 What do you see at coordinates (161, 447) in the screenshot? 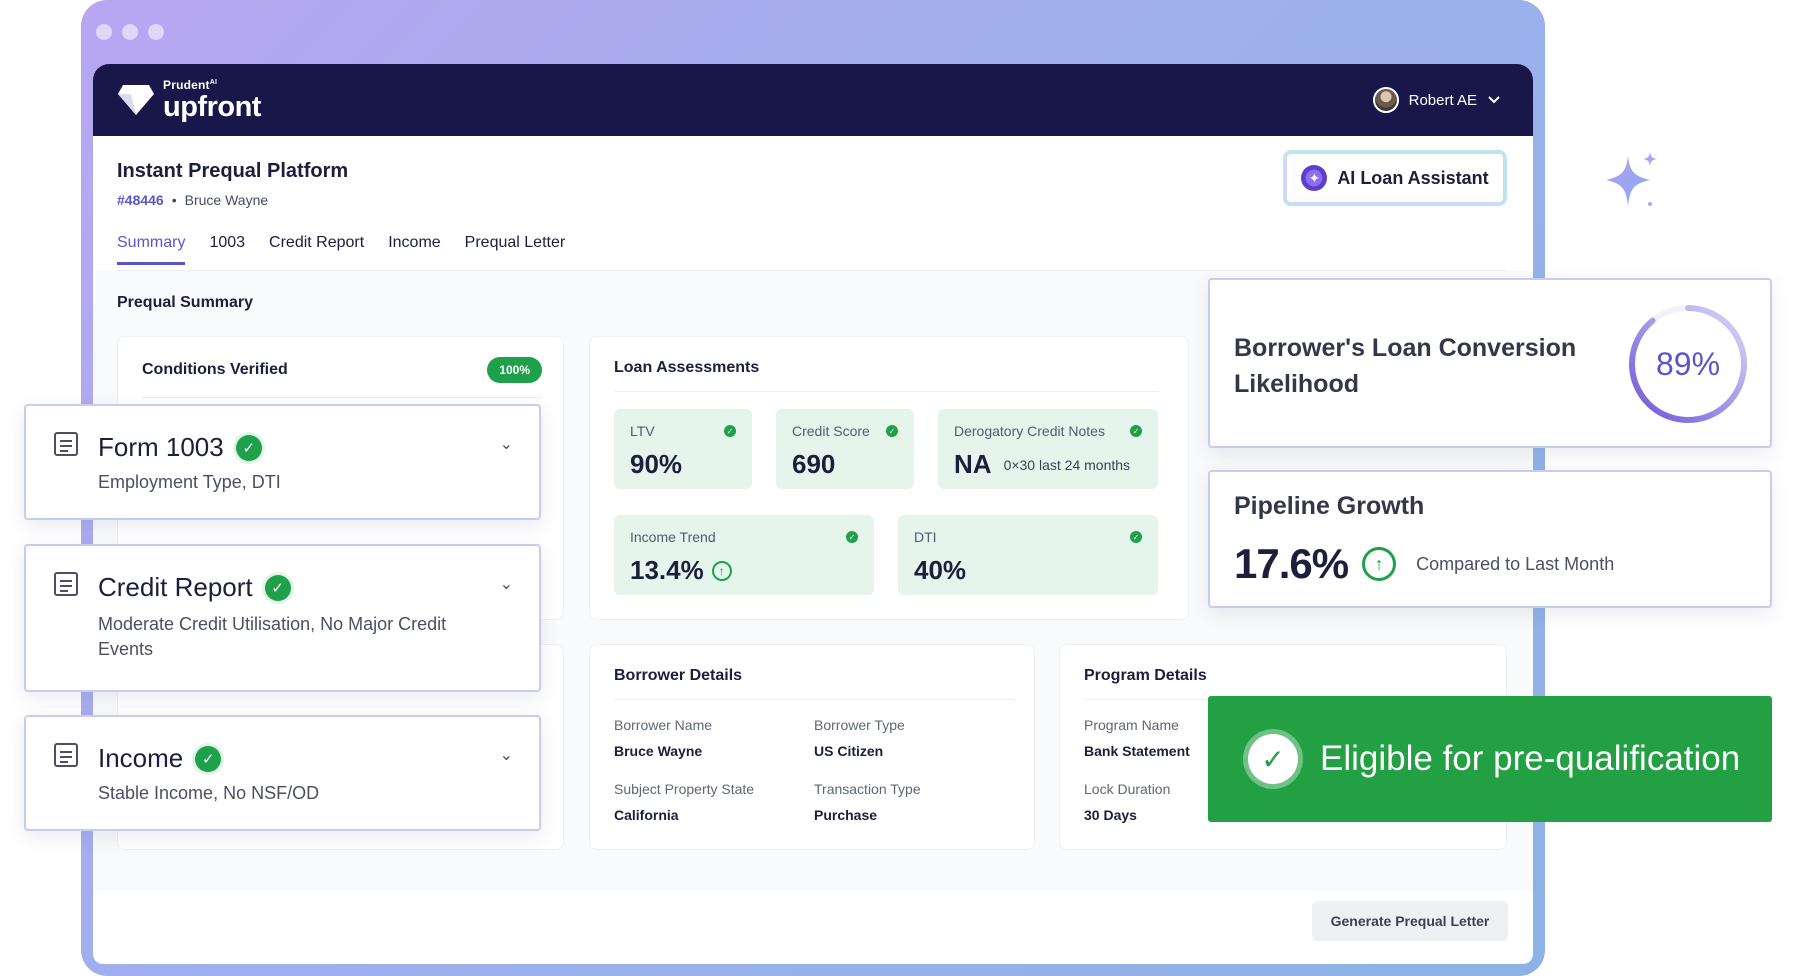
I see `accordion-title: Form 1003` at bounding box center [161, 447].